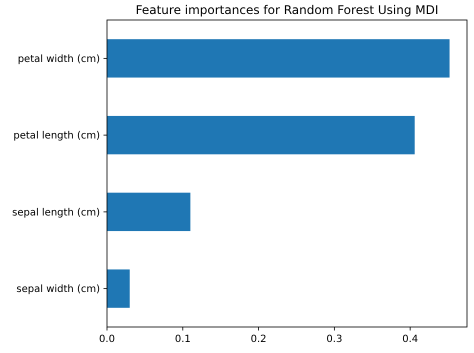 The height and width of the screenshot is (353, 474). Describe the element at coordinates (287, 10) in the screenshot. I see `chart-title: Feature importances for Random Forest Using MDI` at that location.